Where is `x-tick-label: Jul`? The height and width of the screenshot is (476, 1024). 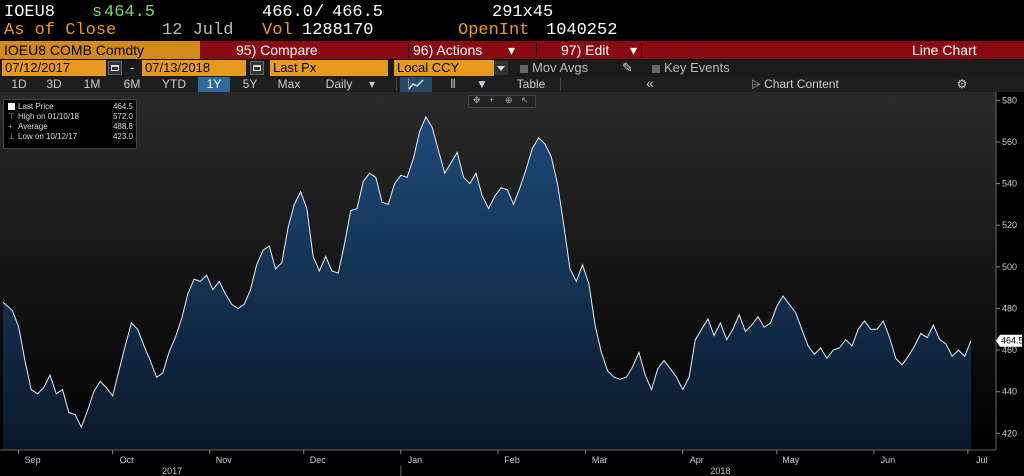 x-tick-label: Jul is located at coordinates (982, 460).